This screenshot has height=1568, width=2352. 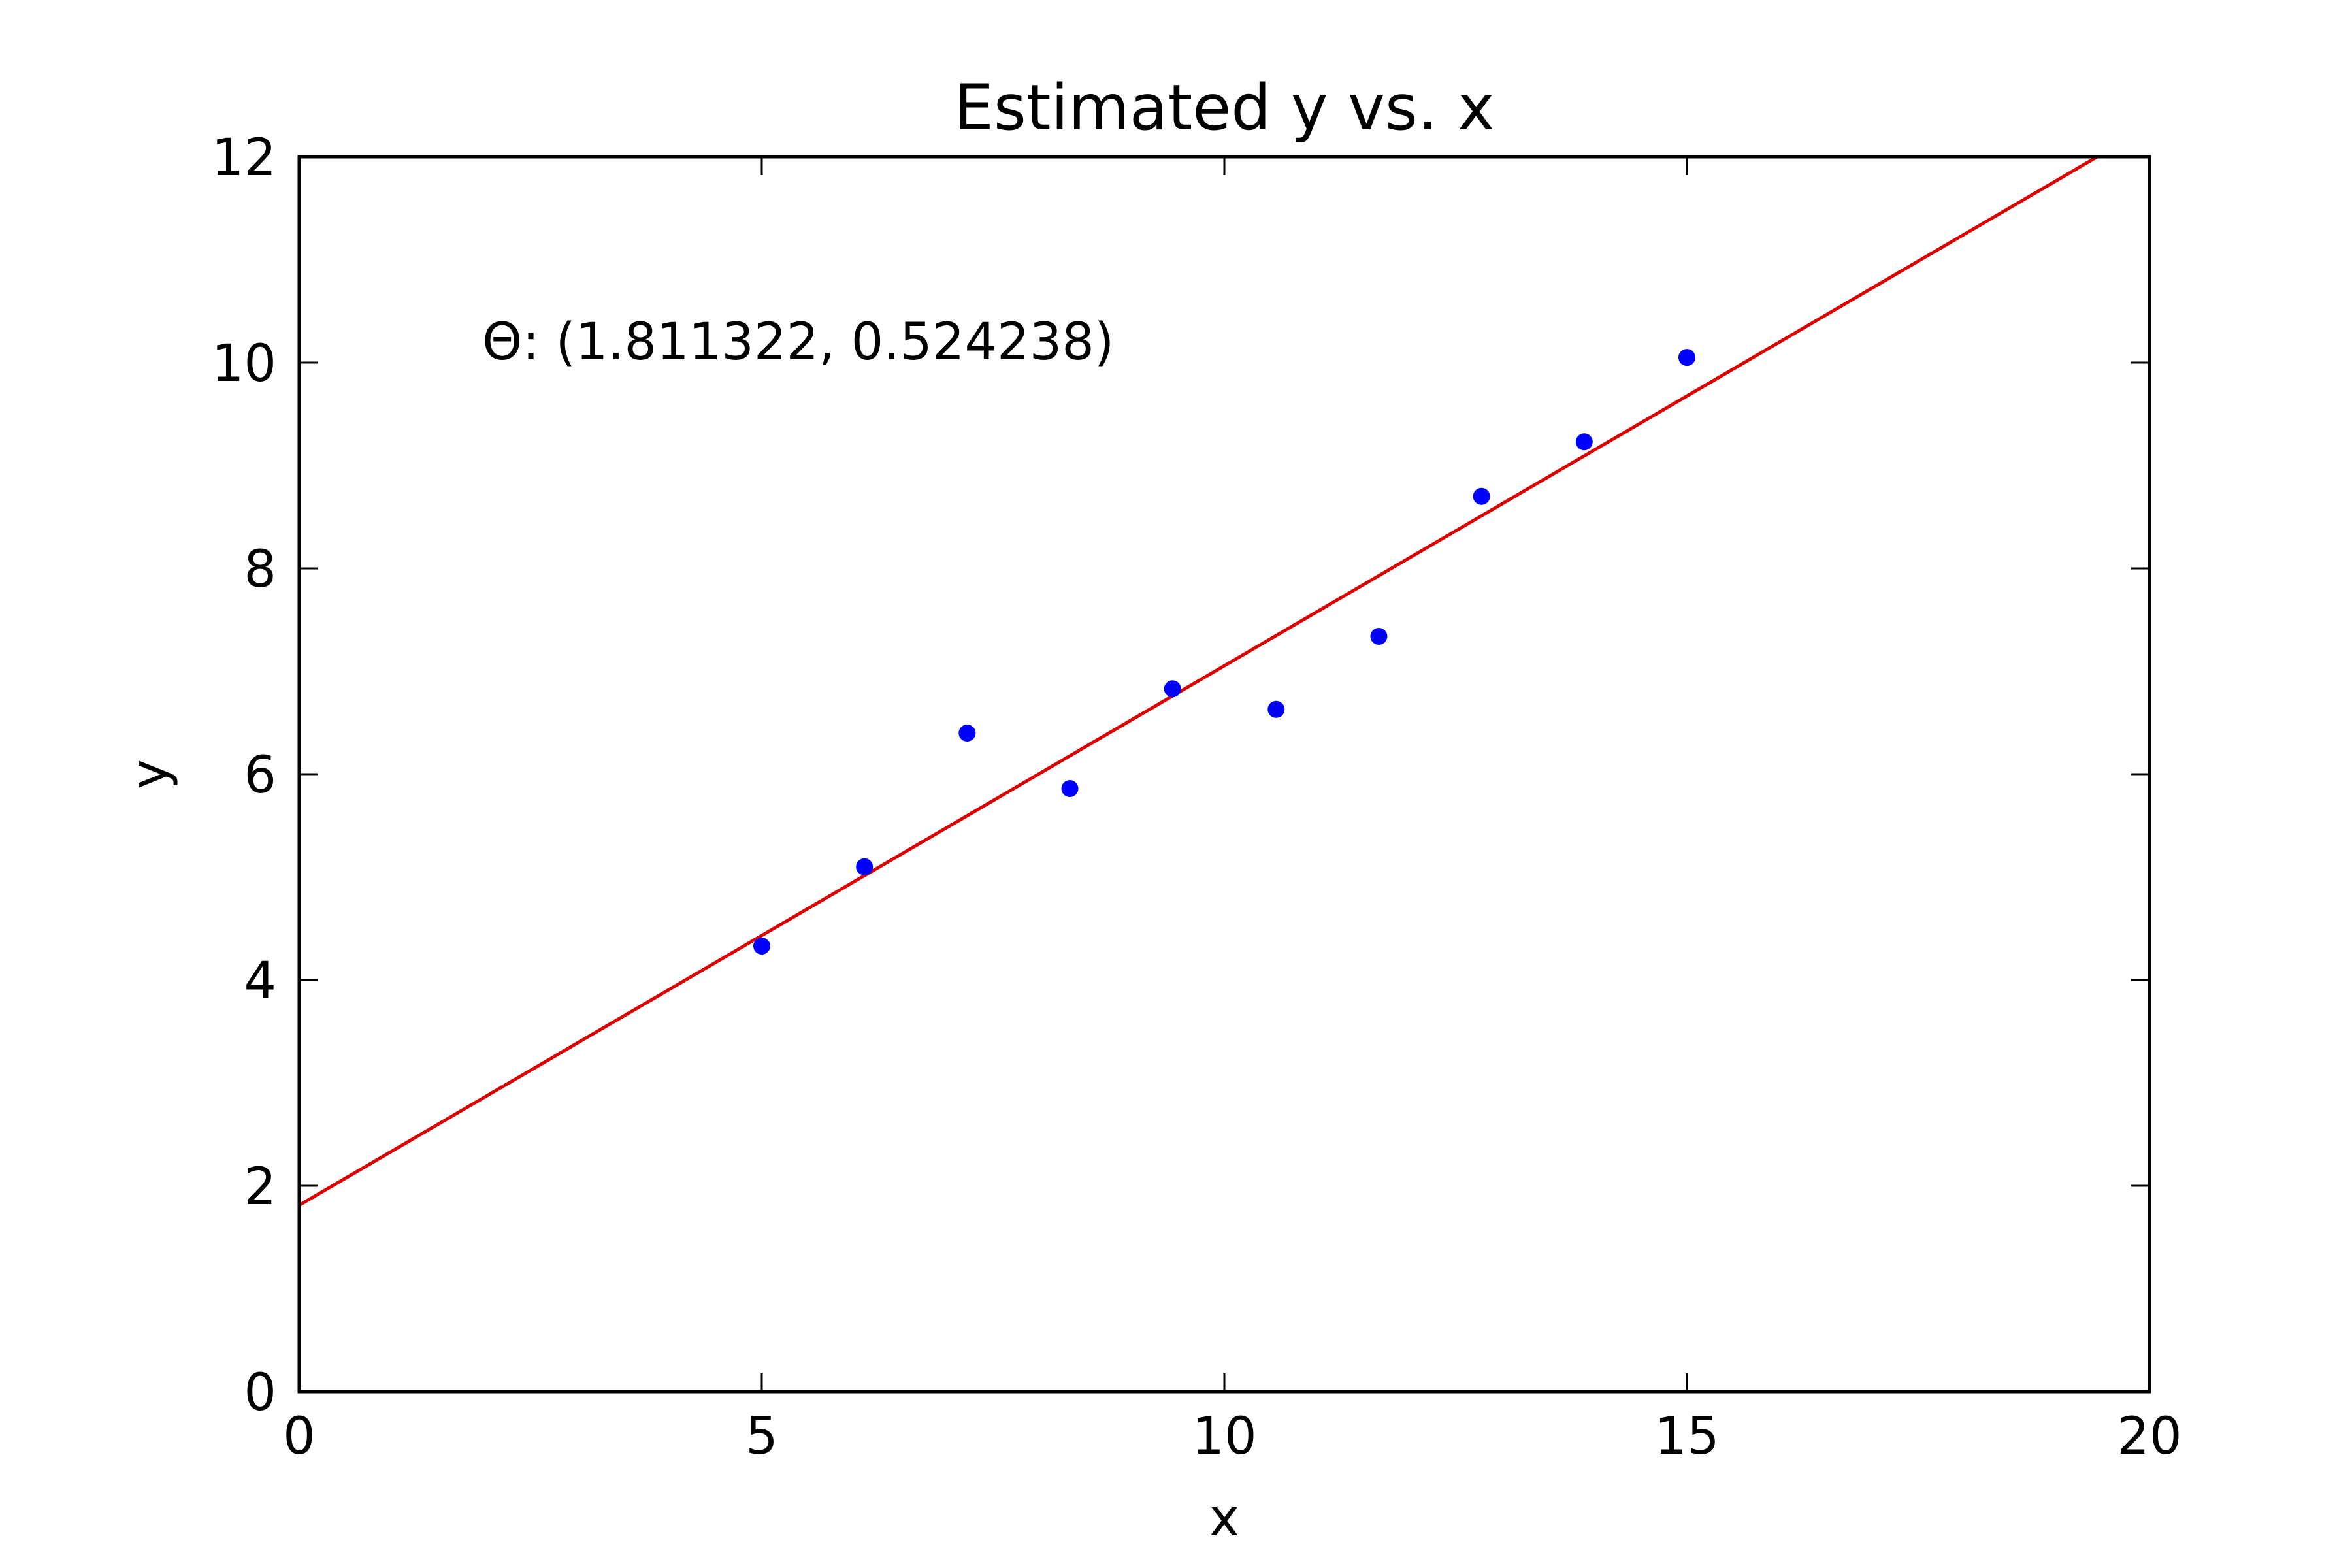 I want to click on y-tick-label: 2, so click(x=260, y=1187).